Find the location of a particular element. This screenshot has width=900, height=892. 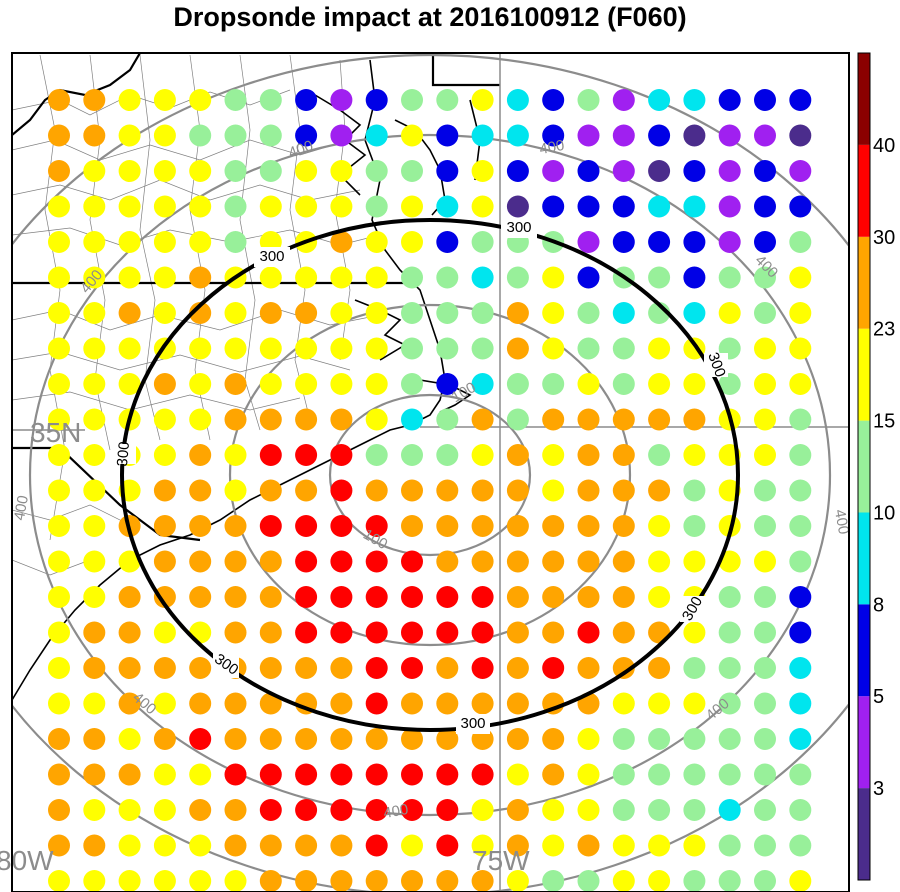

svg-text: 300 is located at coordinates (271, 256).